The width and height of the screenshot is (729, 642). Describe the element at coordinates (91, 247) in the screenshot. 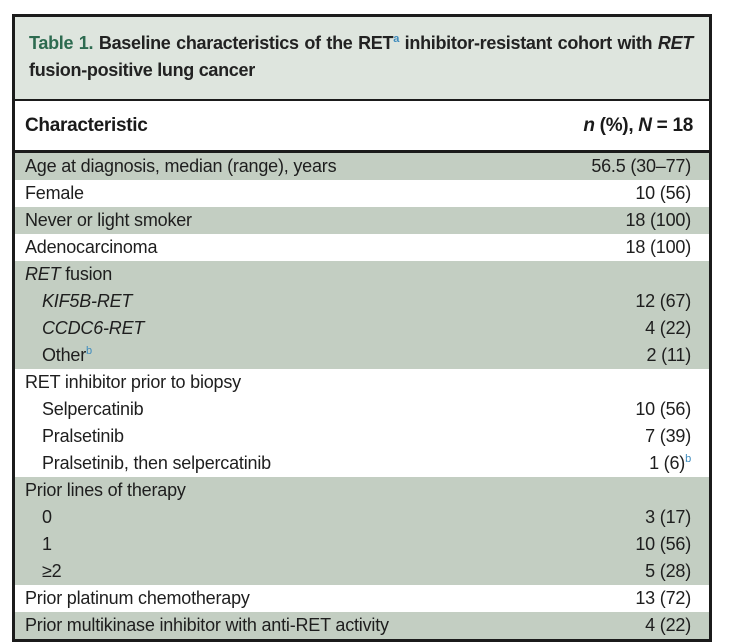

I see `row-label: Adenocarcinoma` at that location.